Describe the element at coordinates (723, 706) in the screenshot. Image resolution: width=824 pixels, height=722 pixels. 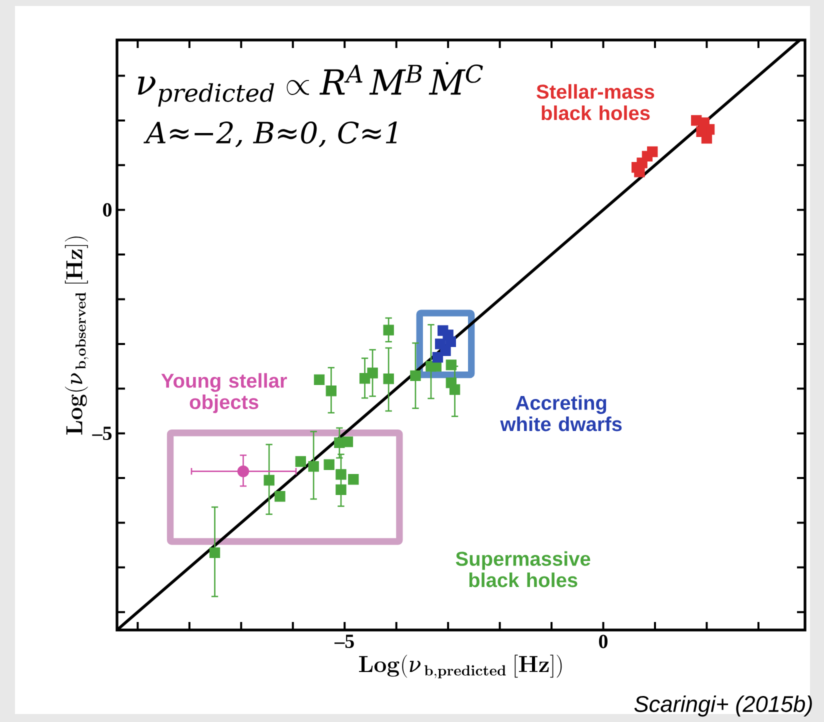
I see `text: Scaringi+ (2015b)` at that location.